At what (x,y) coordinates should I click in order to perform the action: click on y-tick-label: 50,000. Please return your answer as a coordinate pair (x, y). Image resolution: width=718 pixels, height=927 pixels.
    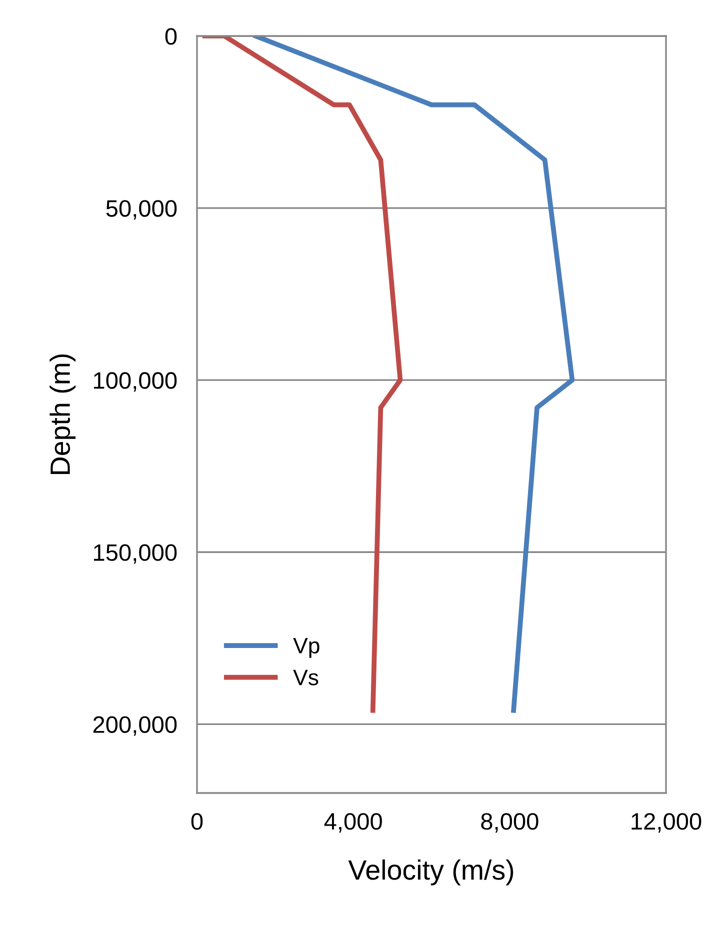
    Looking at the image, I should click on (141, 210).